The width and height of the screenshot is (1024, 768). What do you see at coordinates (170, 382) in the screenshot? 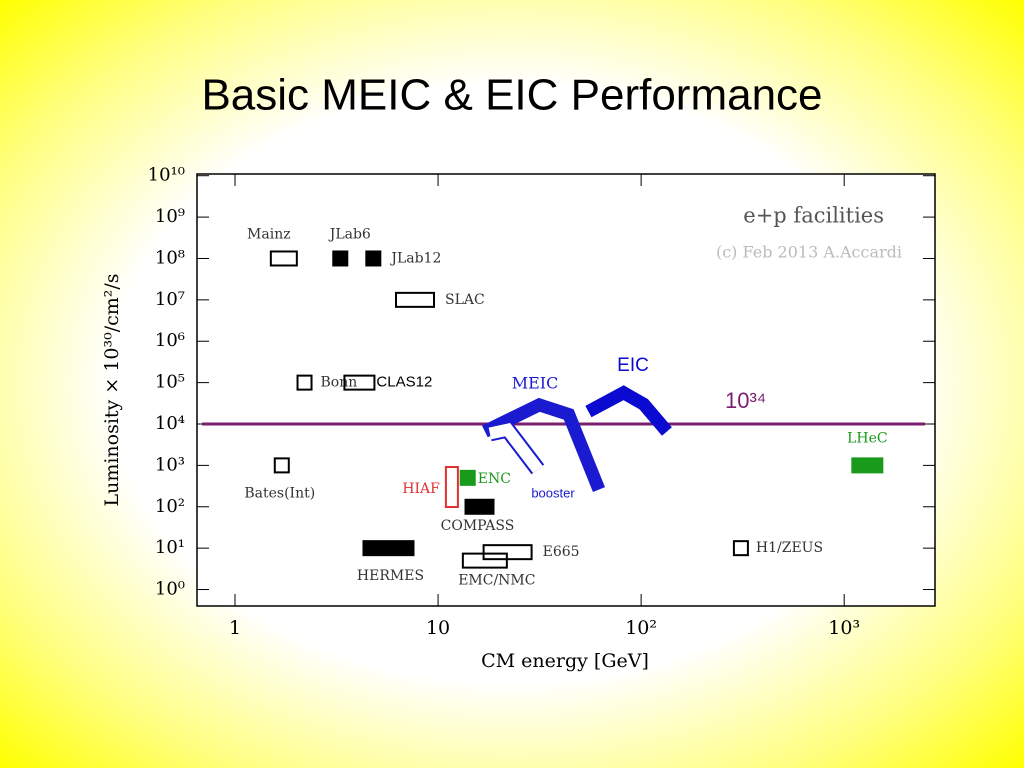
I see `y-tick-label: 10⁵` at bounding box center [170, 382].